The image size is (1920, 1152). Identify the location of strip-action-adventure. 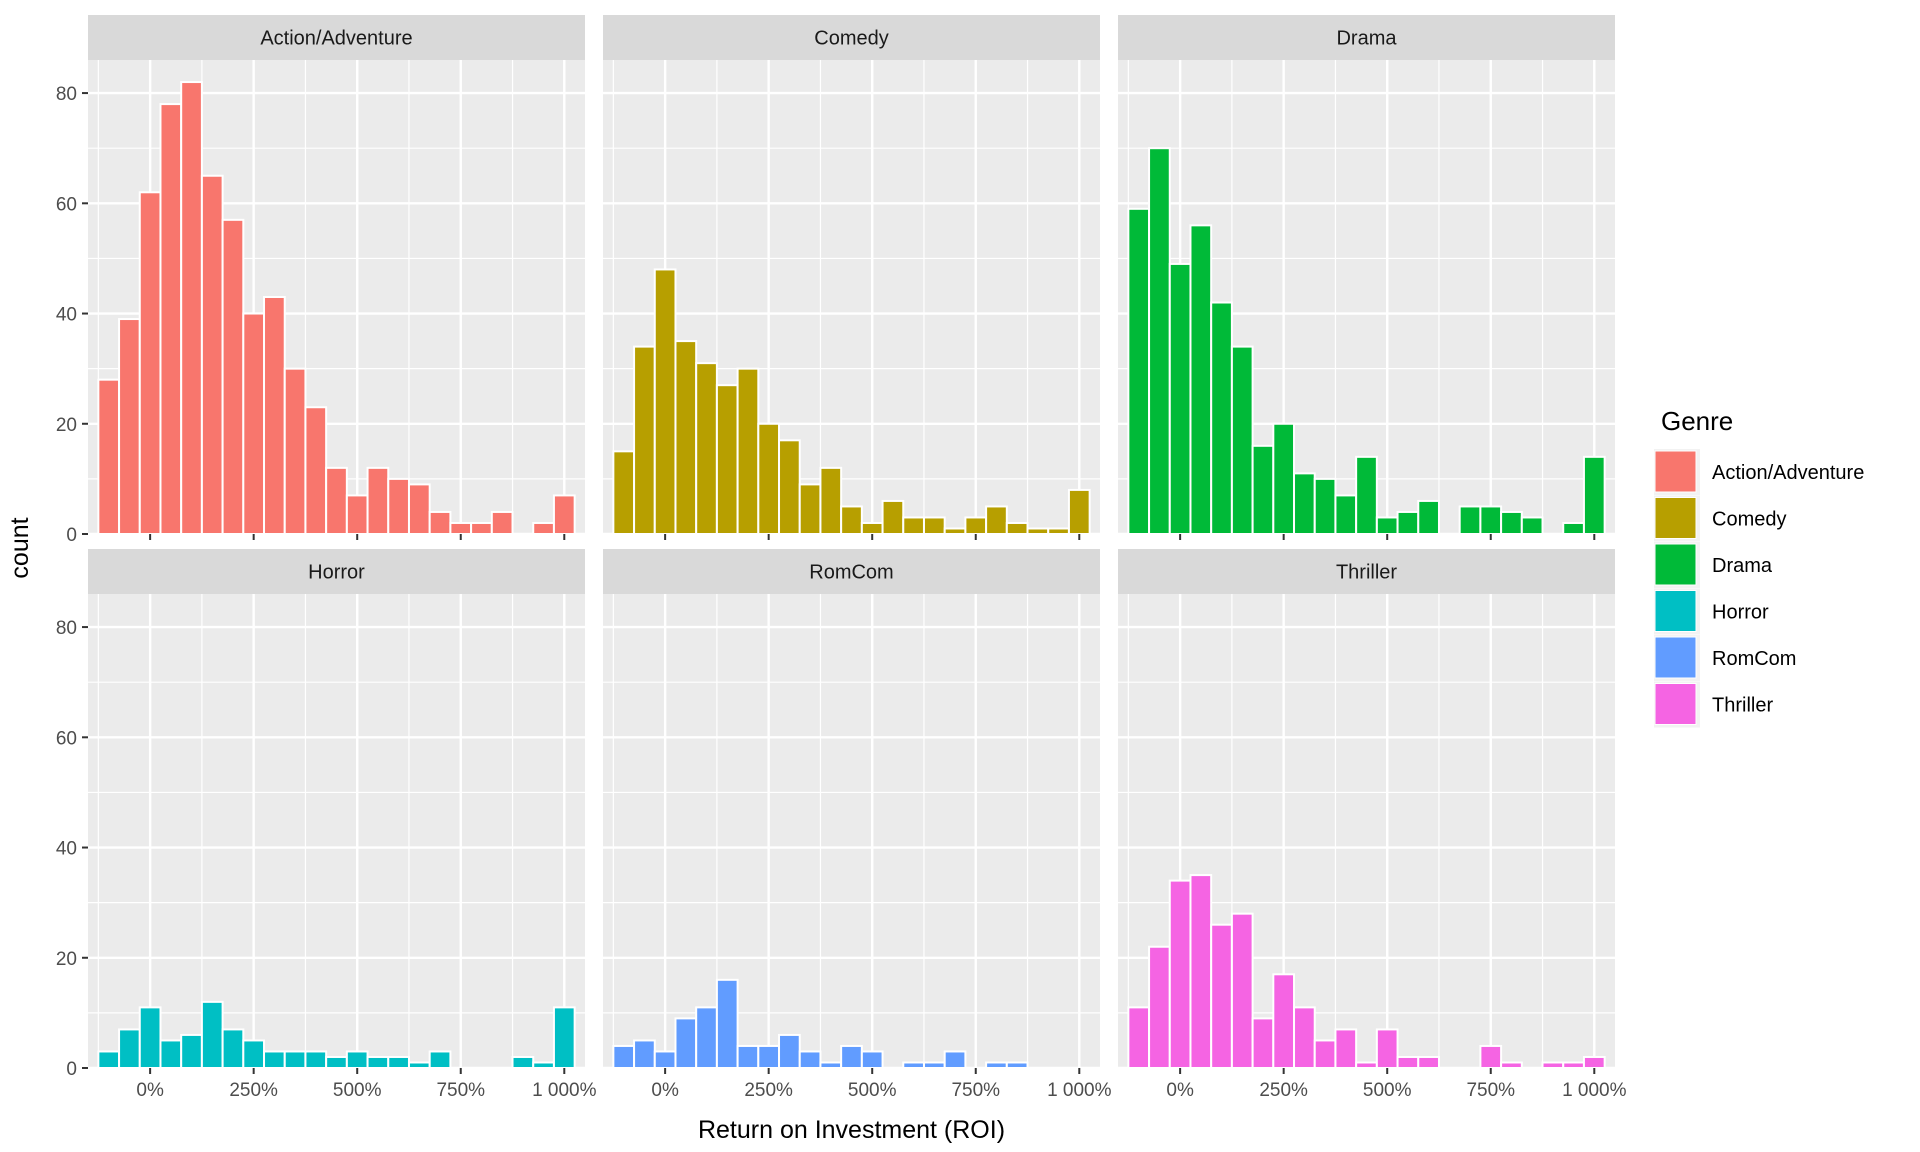
(336, 37).